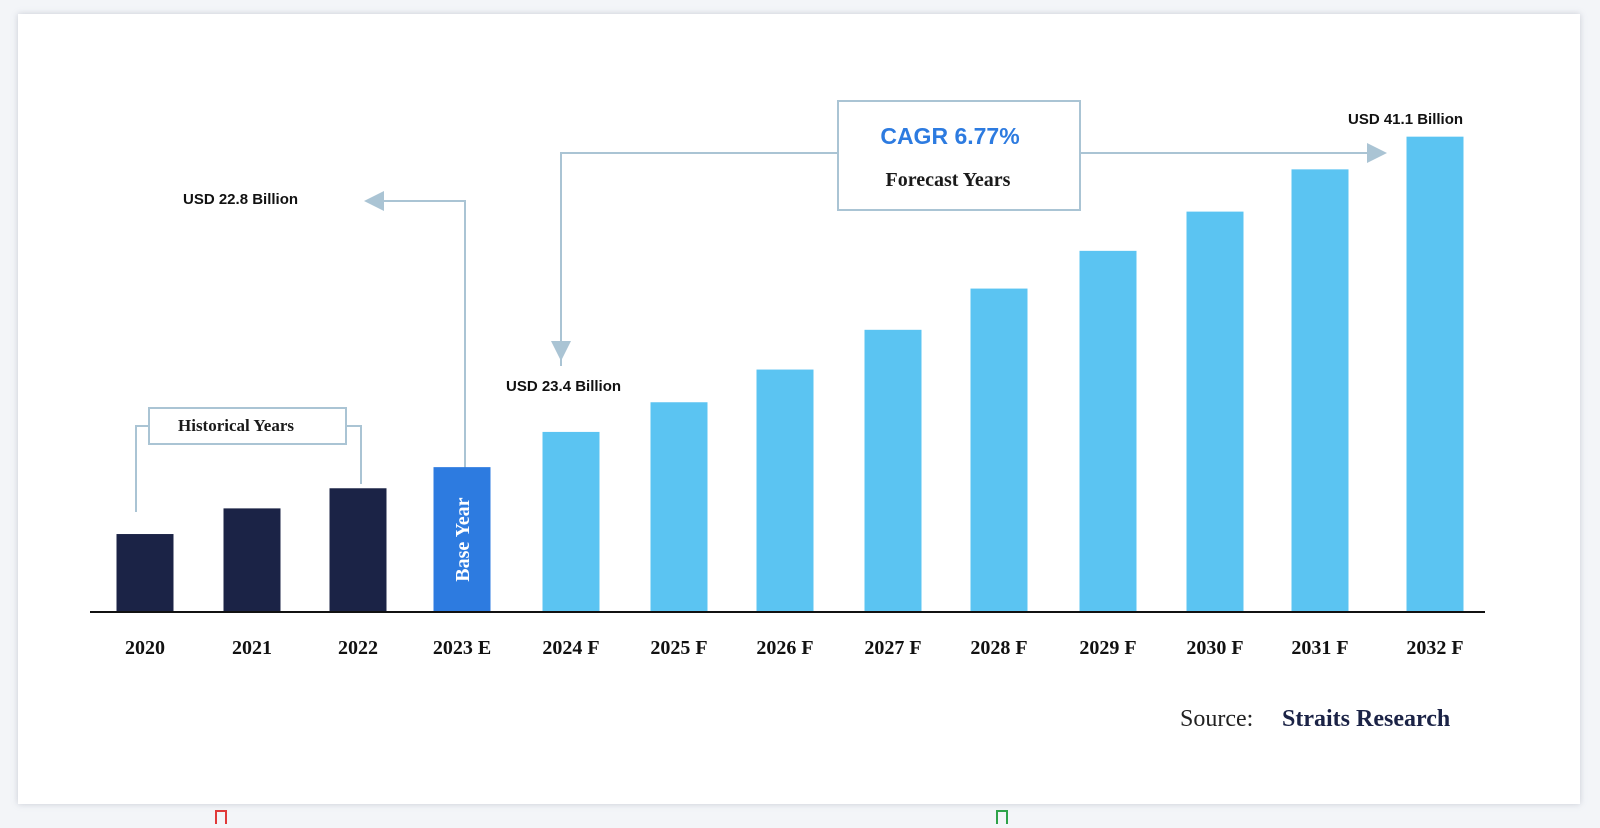 The width and height of the screenshot is (1600, 828). I want to click on forecast-years-label: Forecast Years, so click(948, 180).